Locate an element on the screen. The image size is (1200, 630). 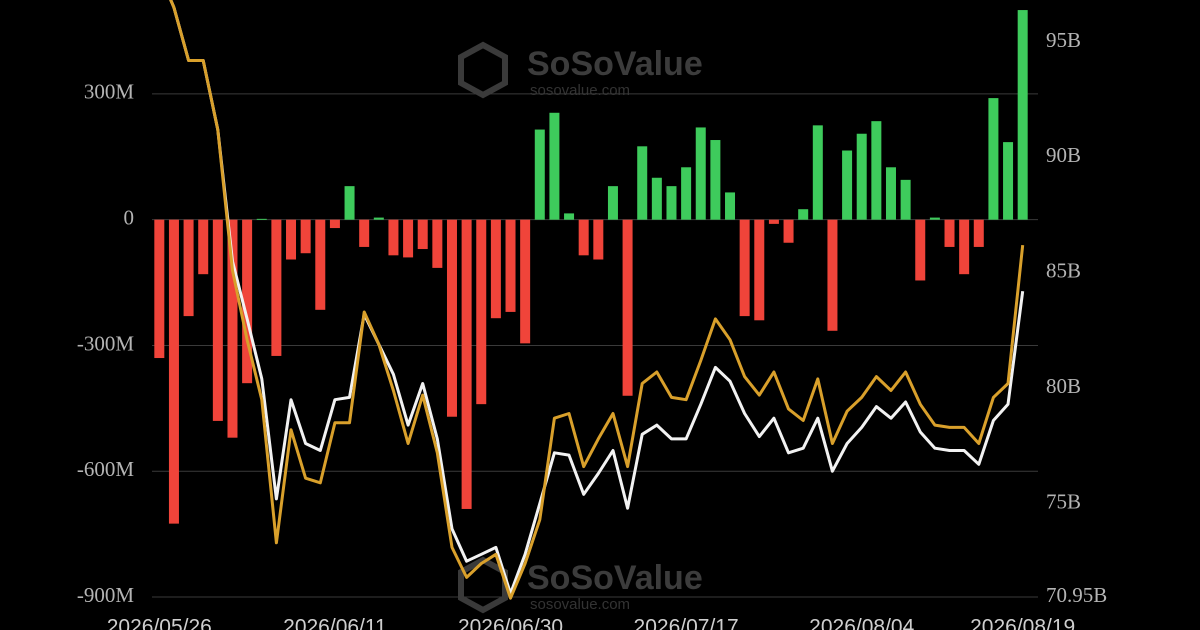
y2-tick-label: 95B is located at coordinates (1063, 40).